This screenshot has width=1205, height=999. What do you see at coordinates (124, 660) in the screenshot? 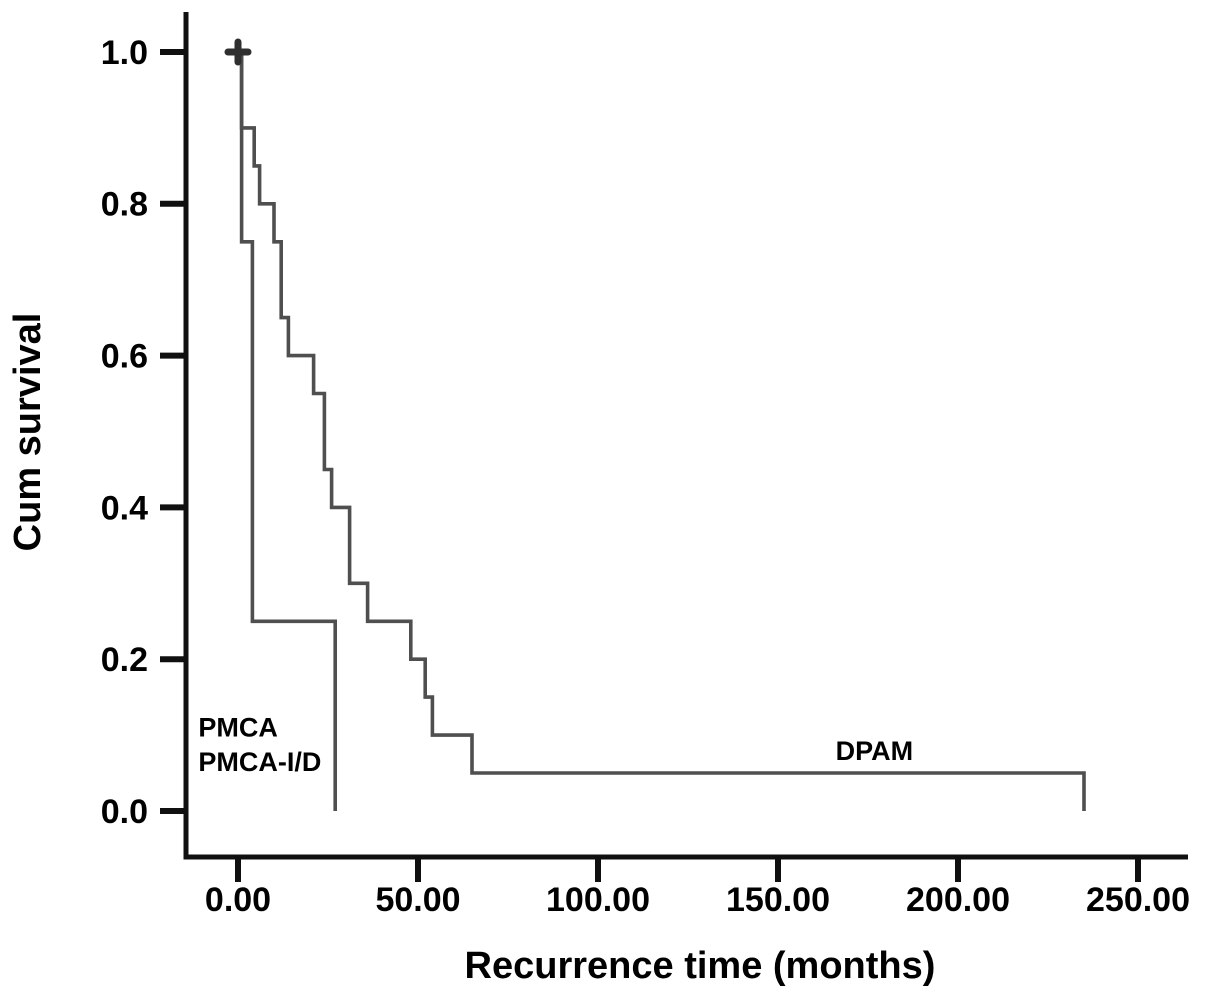
I see `y-tick-label: 0.2` at bounding box center [124, 660].